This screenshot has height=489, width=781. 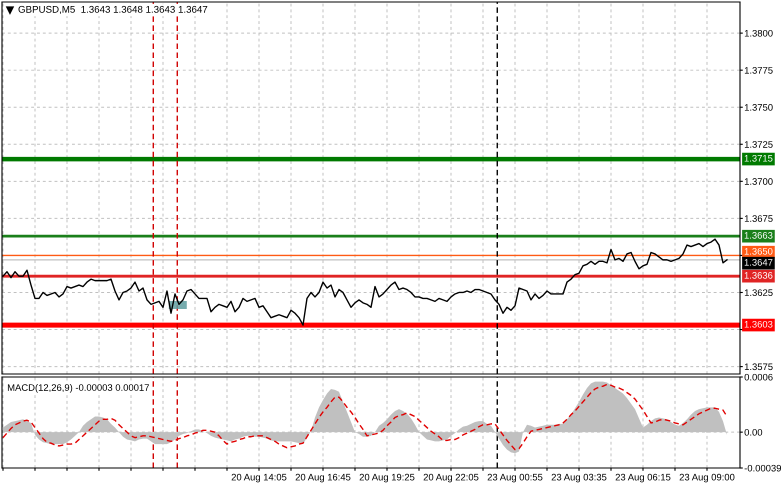 I want to click on x-tick-label: 20 Aug 19:25, so click(x=387, y=478).